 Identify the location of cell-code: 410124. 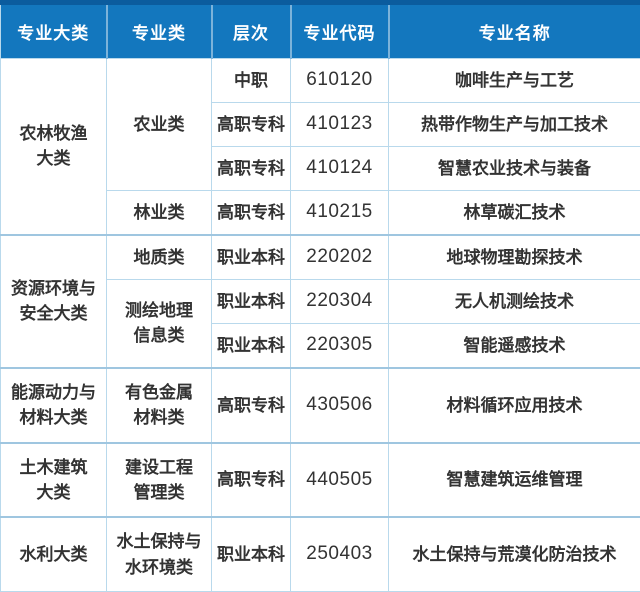
(339, 168).